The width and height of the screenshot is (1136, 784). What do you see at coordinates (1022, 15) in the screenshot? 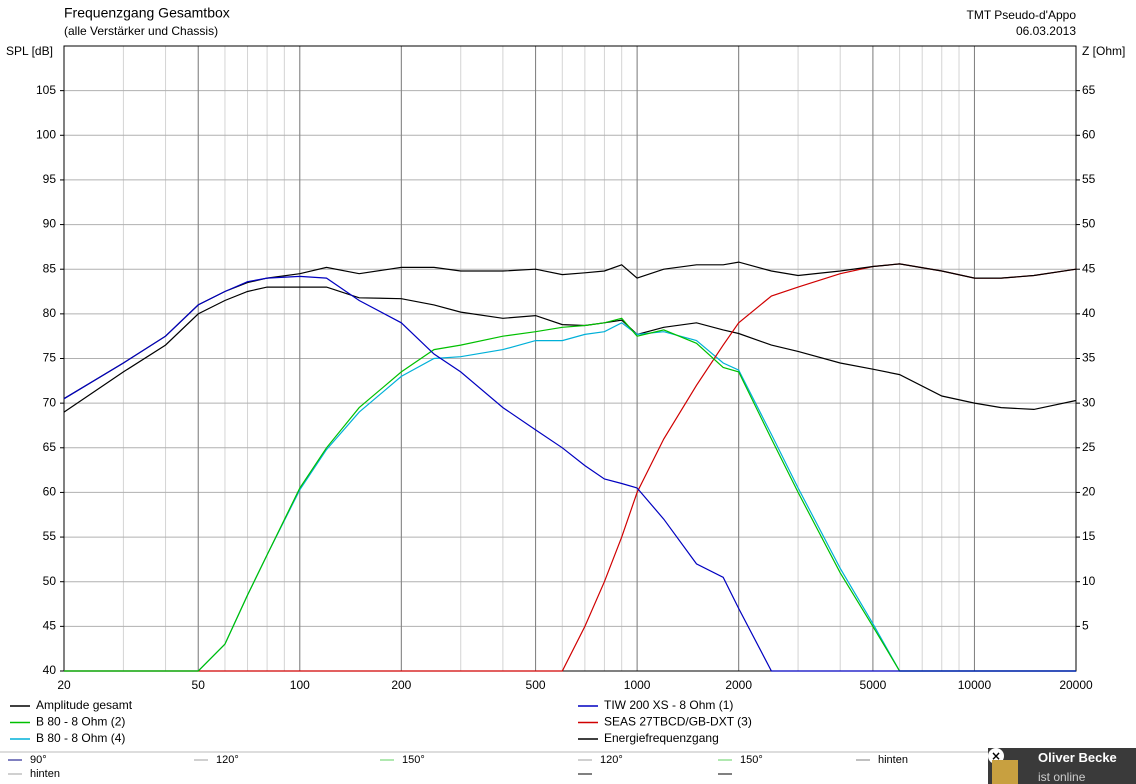
I see `annotation: TMT Pseudo-d'Appo` at bounding box center [1022, 15].